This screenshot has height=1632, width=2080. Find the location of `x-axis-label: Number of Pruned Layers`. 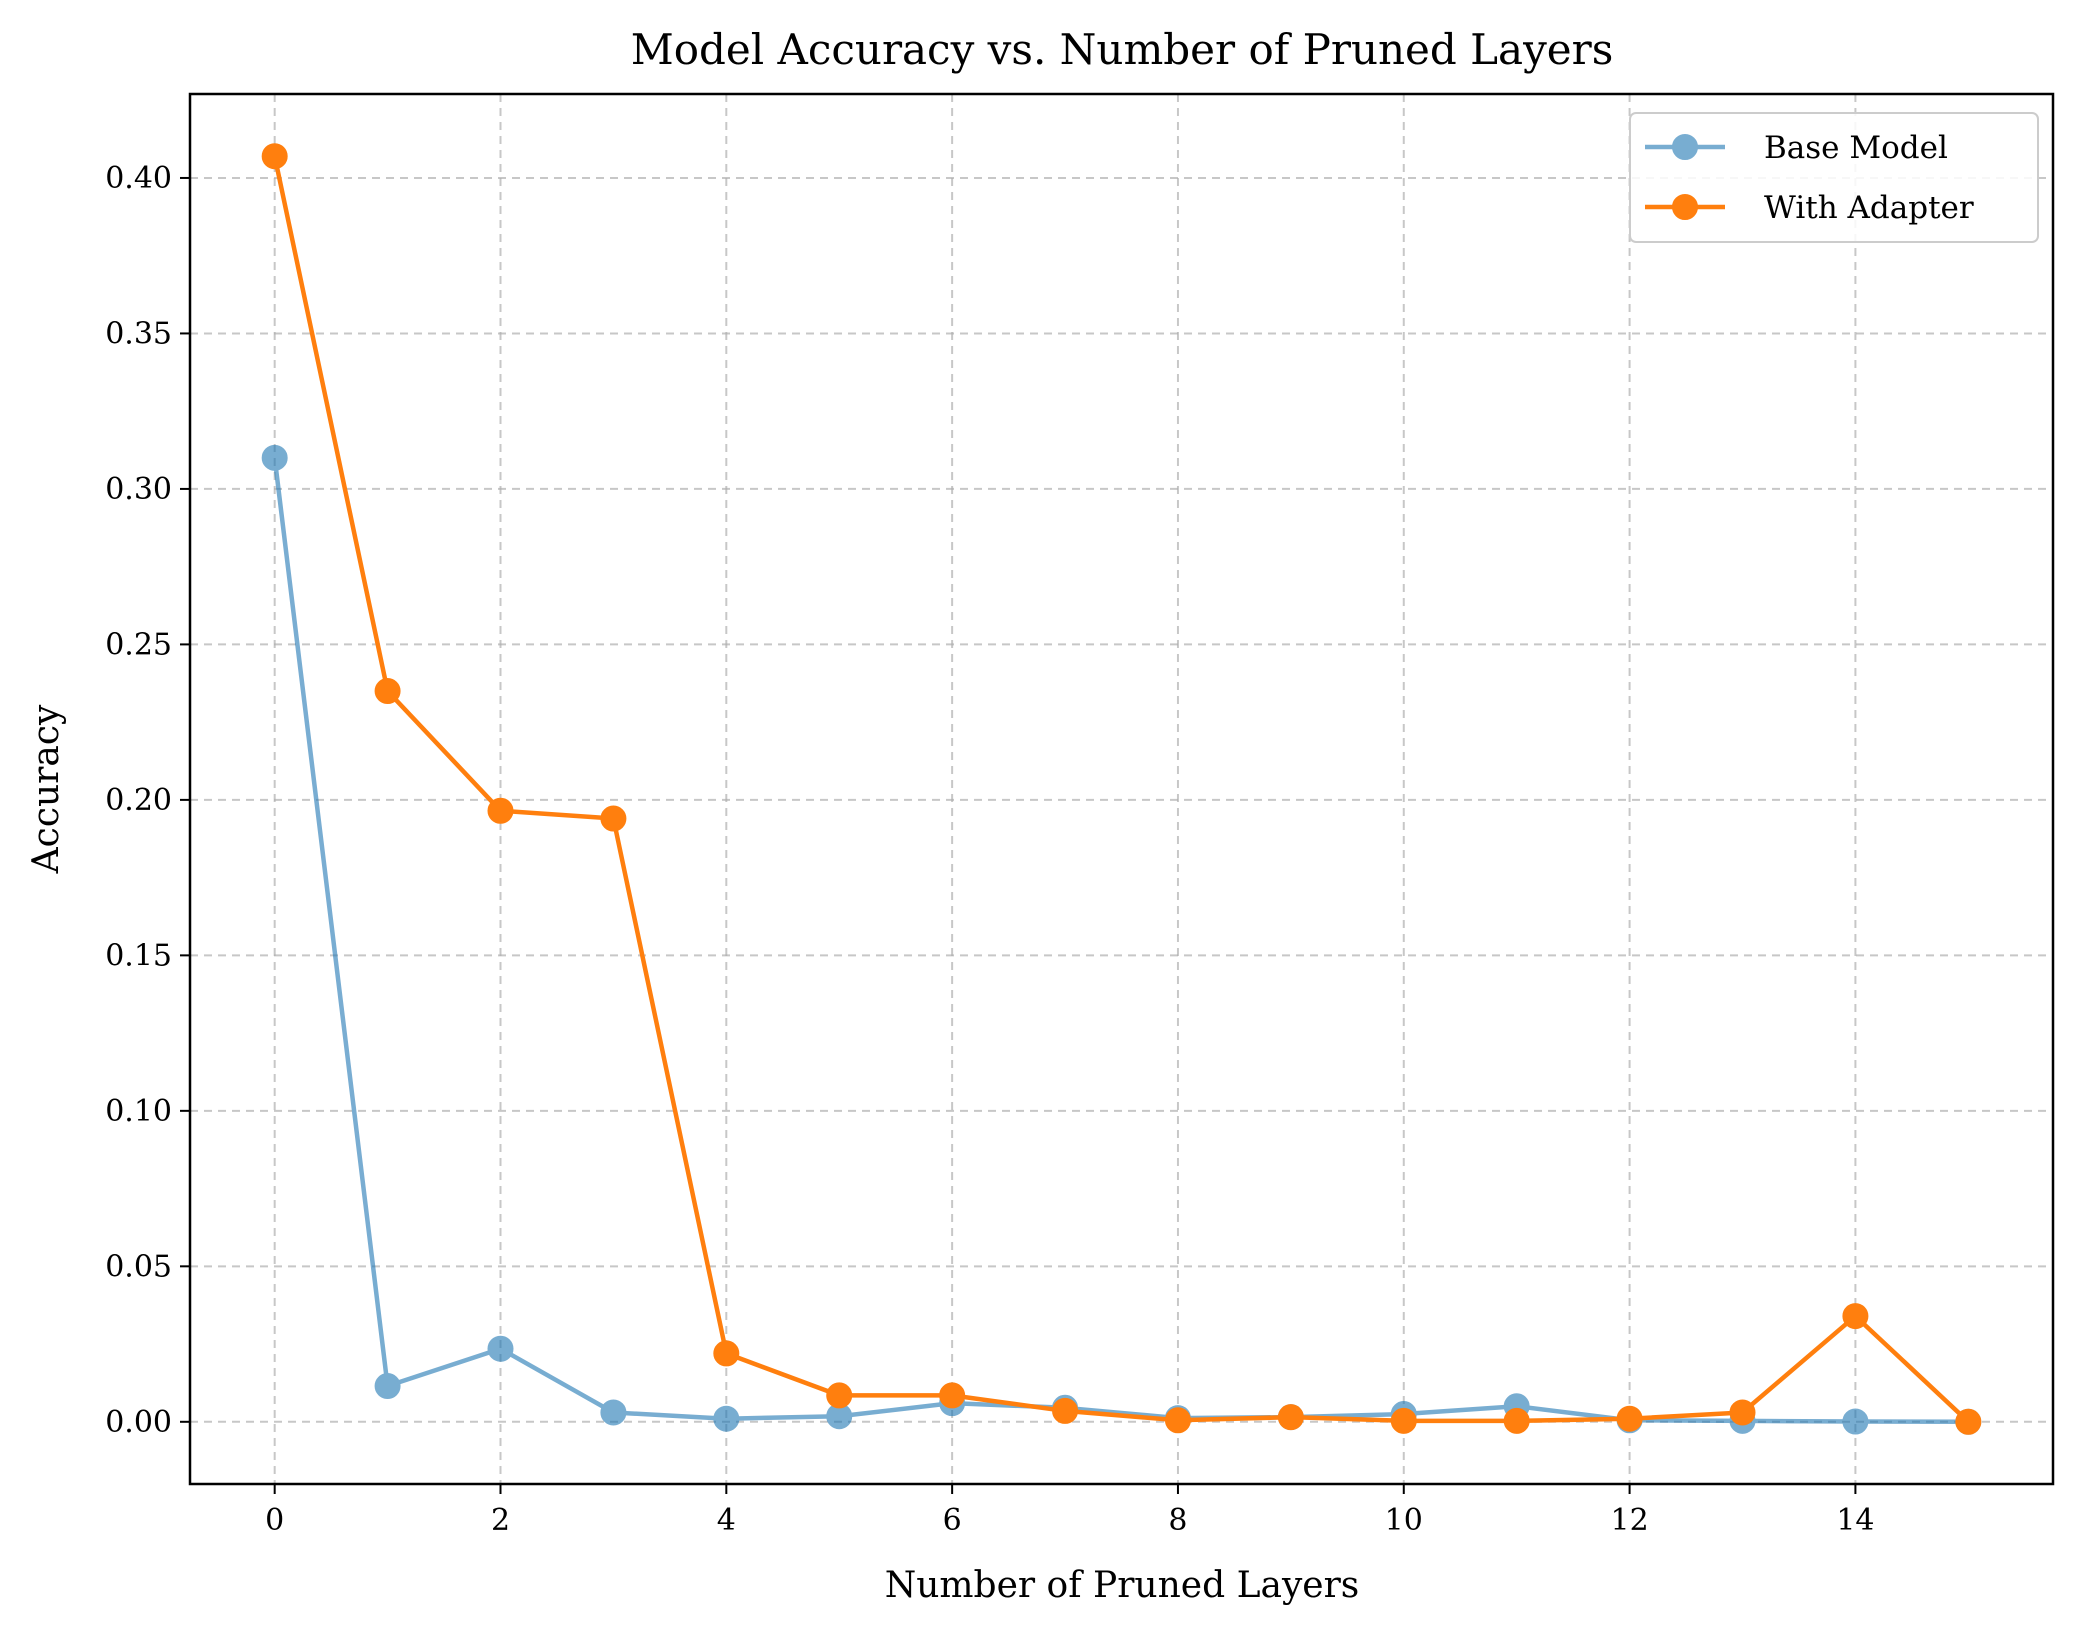

x-axis-label: Number of Pruned Layers is located at coordinates (1122, 1585).